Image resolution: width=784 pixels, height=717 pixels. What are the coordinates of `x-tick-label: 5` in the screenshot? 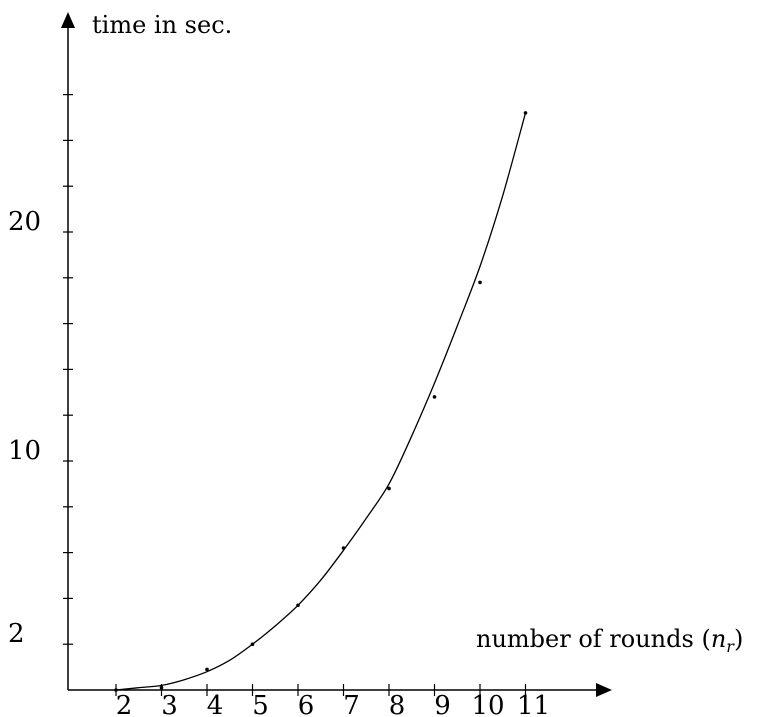 It's located at (260, 704).